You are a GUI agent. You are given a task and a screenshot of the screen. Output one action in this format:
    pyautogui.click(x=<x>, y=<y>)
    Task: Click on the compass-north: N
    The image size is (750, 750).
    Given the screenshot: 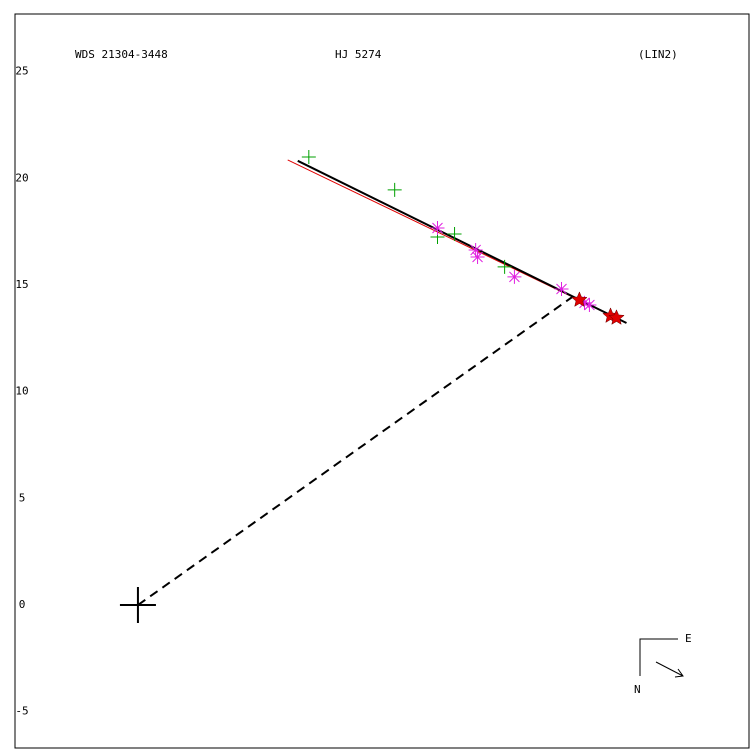 What is the action you would take?
    pyautogui.click(x=637, y=689)
    